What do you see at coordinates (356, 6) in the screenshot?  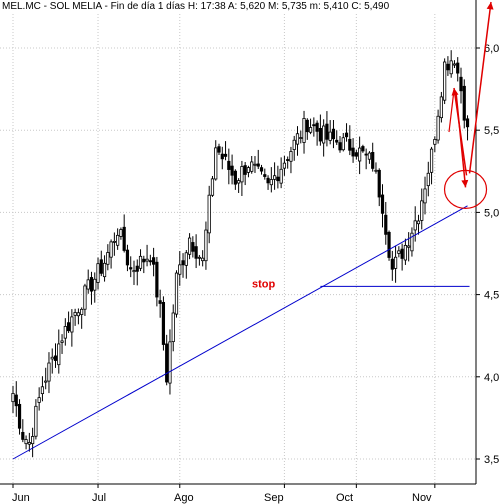 I see `close-label: C:` at bounding box center [356, 6].